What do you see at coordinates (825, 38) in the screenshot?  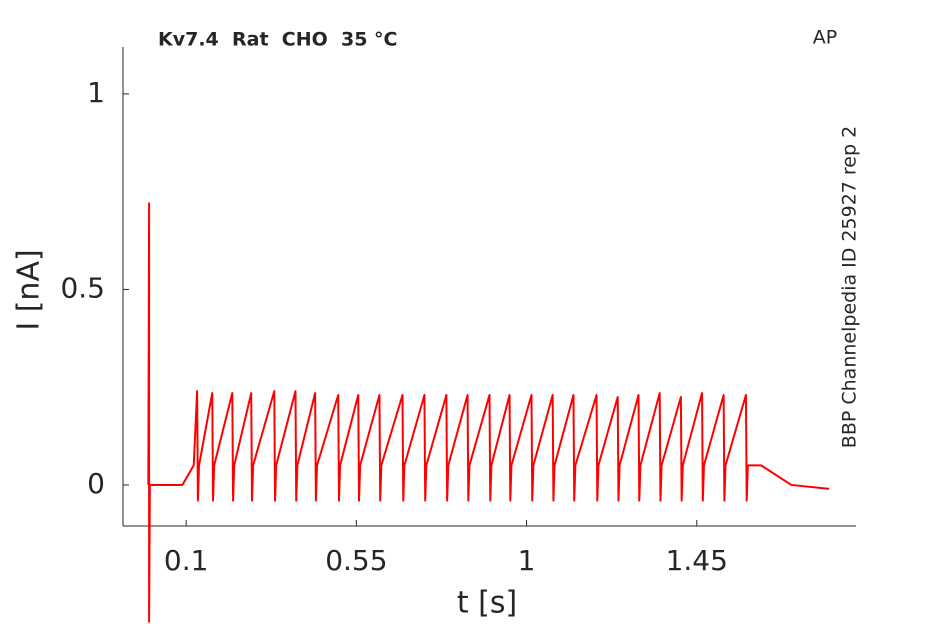 I see `corner-label: AP` at bounding box center [825, 38].